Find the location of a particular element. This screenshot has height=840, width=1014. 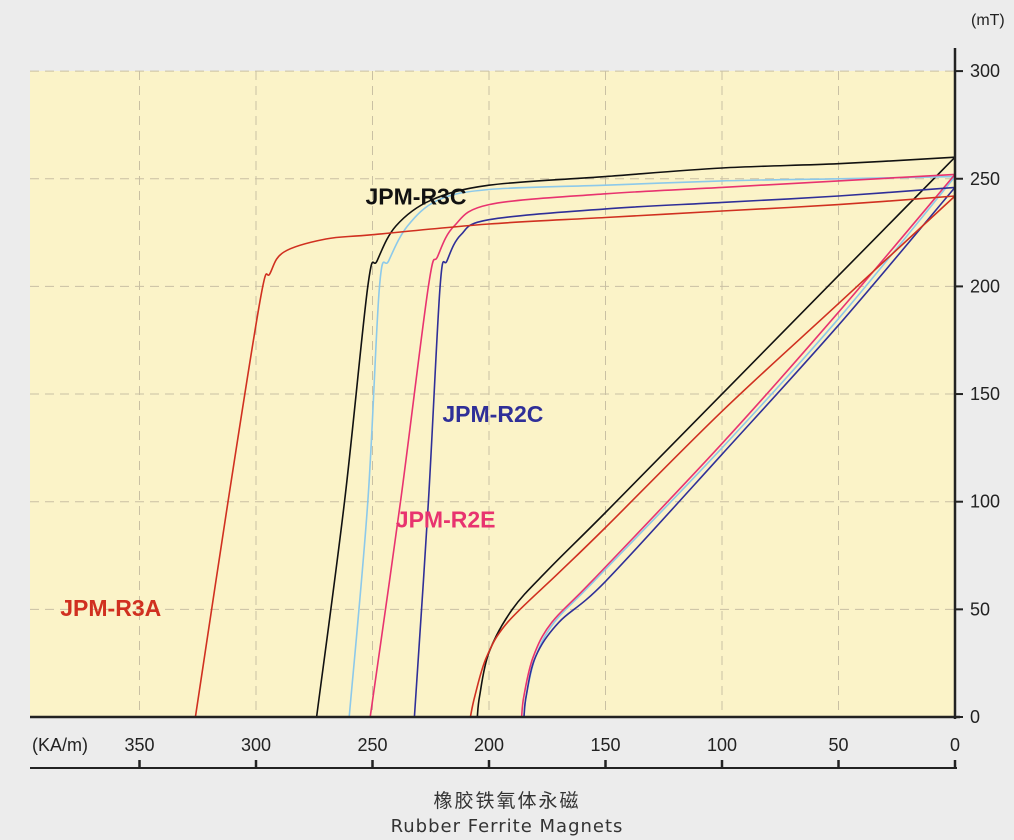

y-tick-label: 50 is located at coordinates (980, 609).